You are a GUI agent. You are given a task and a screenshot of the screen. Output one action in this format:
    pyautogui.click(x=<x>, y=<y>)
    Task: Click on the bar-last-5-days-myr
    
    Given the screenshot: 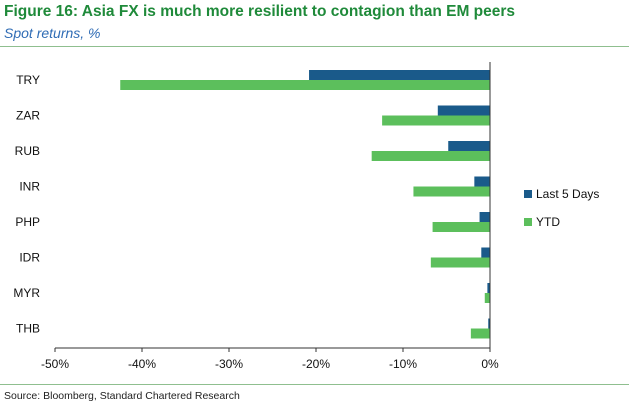 What is the action you would take?
    pyautogui.click(x=488, y=288)
    